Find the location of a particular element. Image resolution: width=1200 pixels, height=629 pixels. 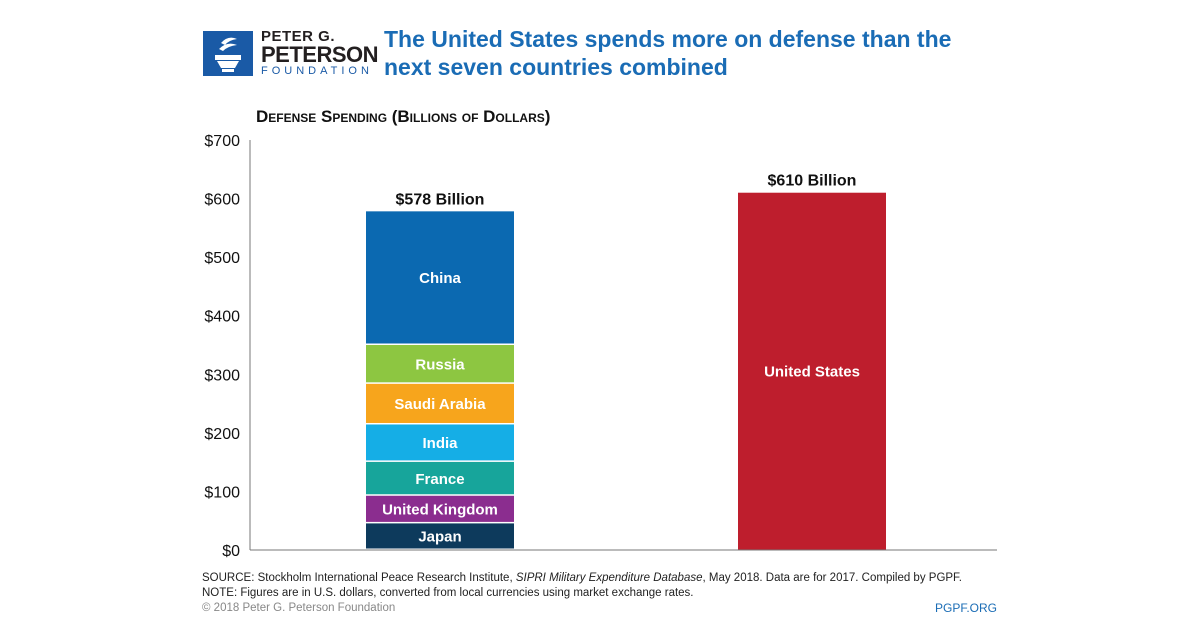

segment-label: India is located at coordinates (440, 443).